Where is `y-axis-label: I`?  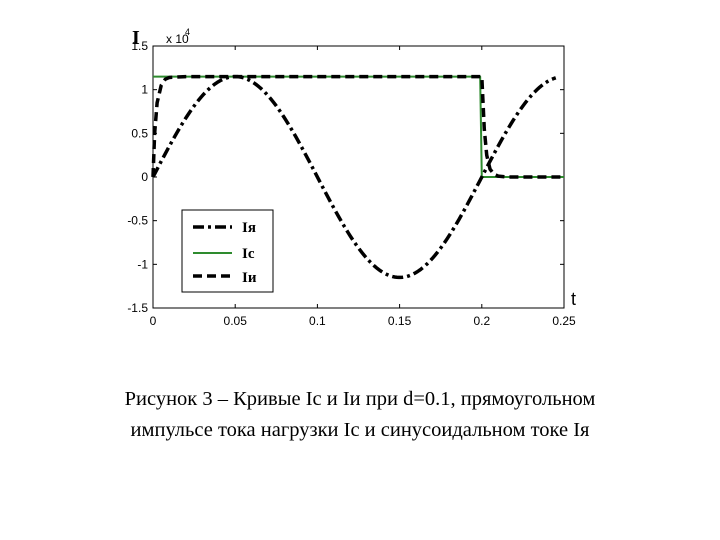 y-axis-label: I is located at coordinates (136, 38).